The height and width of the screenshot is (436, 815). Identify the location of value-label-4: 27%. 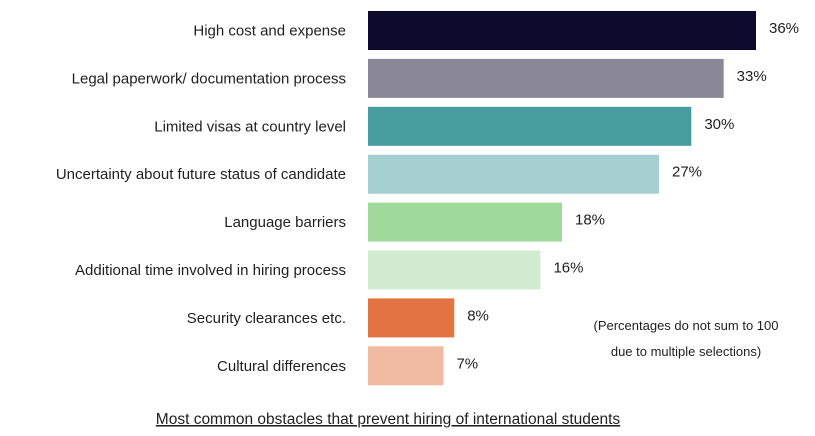
(687, 172).